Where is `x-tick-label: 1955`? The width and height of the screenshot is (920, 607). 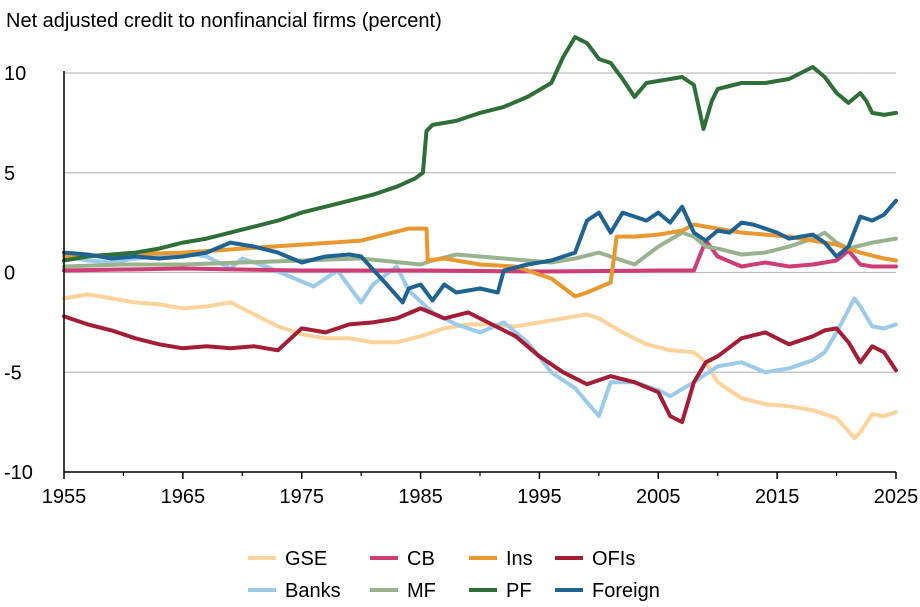 x-tick-label: 1955 is located at coordinates (64, 497).